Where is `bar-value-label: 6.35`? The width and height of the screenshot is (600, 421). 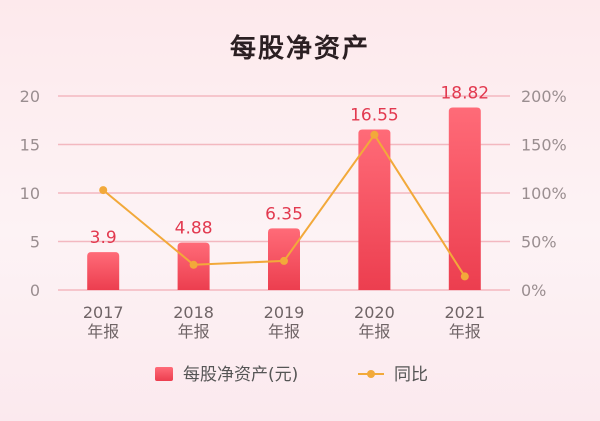
bar-value-label: 6.35 is located at coordinates (284, 214).